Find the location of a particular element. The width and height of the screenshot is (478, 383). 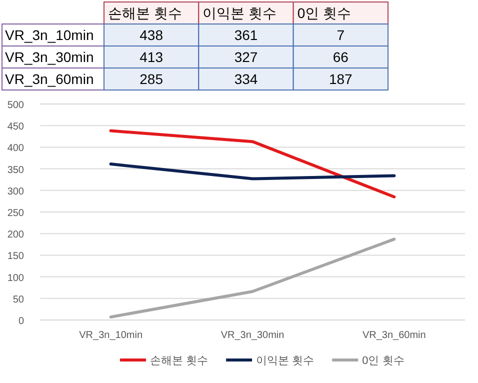

data-label: 361 is located at coordinates (246, 35).